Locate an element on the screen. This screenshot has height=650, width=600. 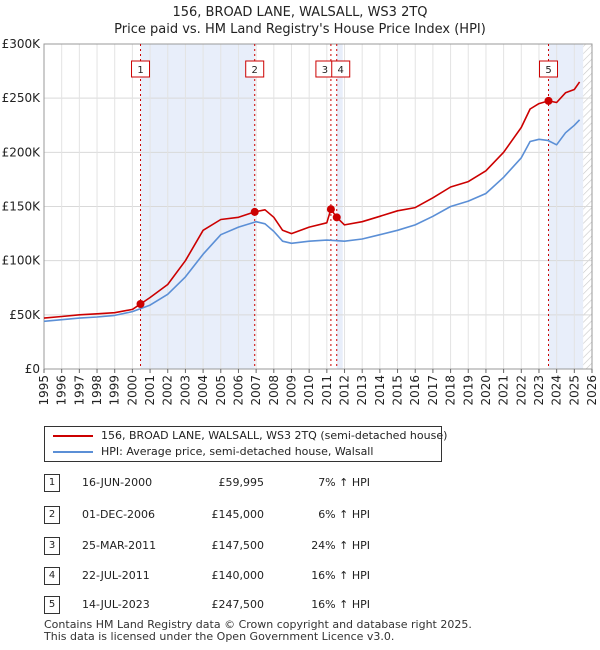
marker-1-label: 1 is located at coordinates (140, 70).